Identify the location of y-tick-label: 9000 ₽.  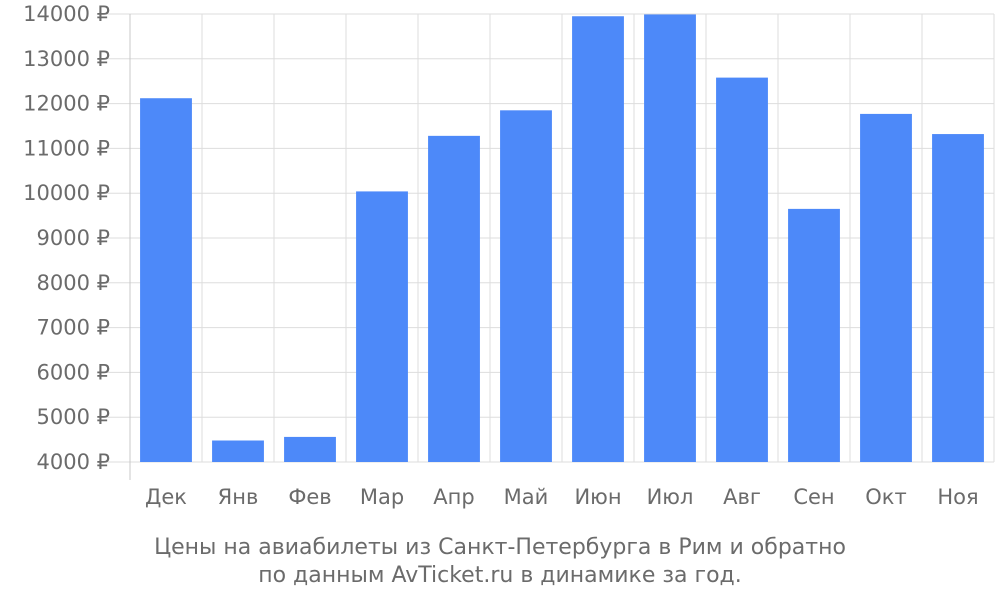
(73, 238).